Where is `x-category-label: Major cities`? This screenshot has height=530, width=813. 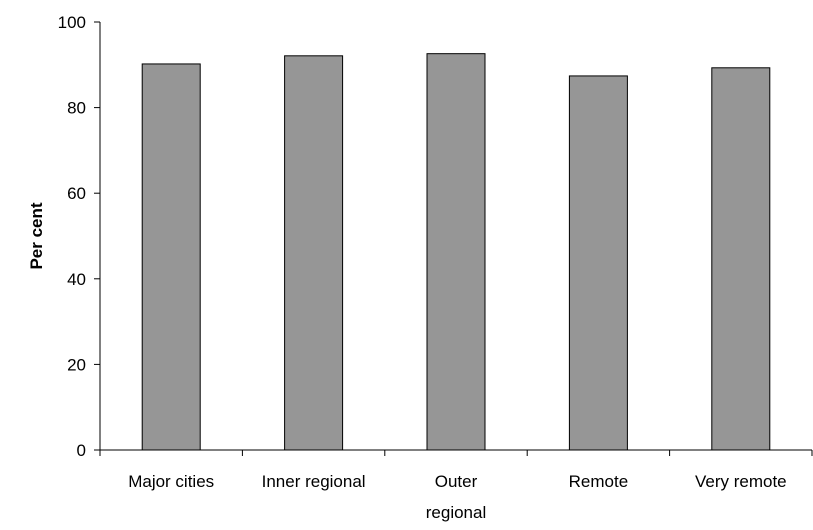 x-category-label: Major cities is located at coordinates (171, 481).